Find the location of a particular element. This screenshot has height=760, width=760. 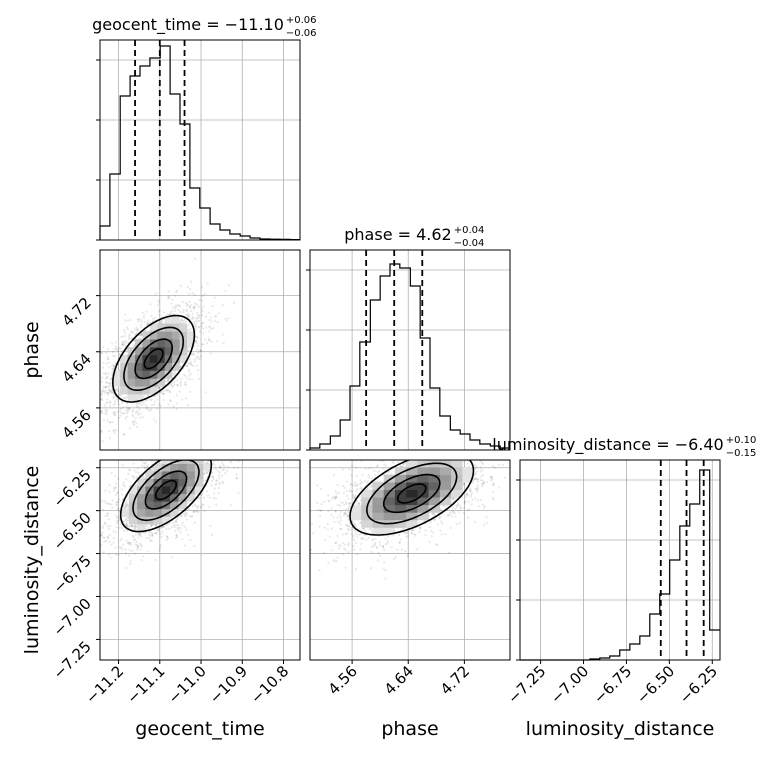

contour-line is located at coordinates (154, 359).